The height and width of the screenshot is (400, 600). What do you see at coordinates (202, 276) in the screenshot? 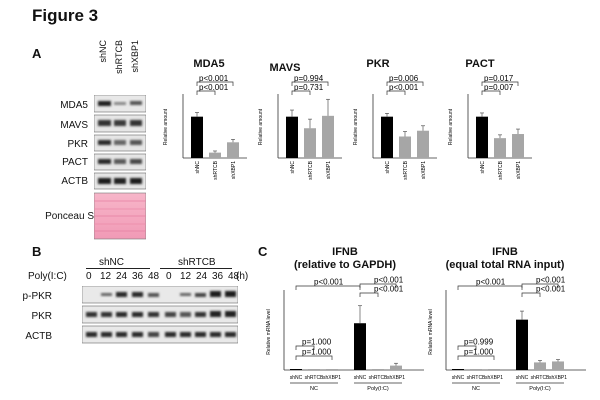
I see `timepoint-label: 24` at bounding box center [202, 276].